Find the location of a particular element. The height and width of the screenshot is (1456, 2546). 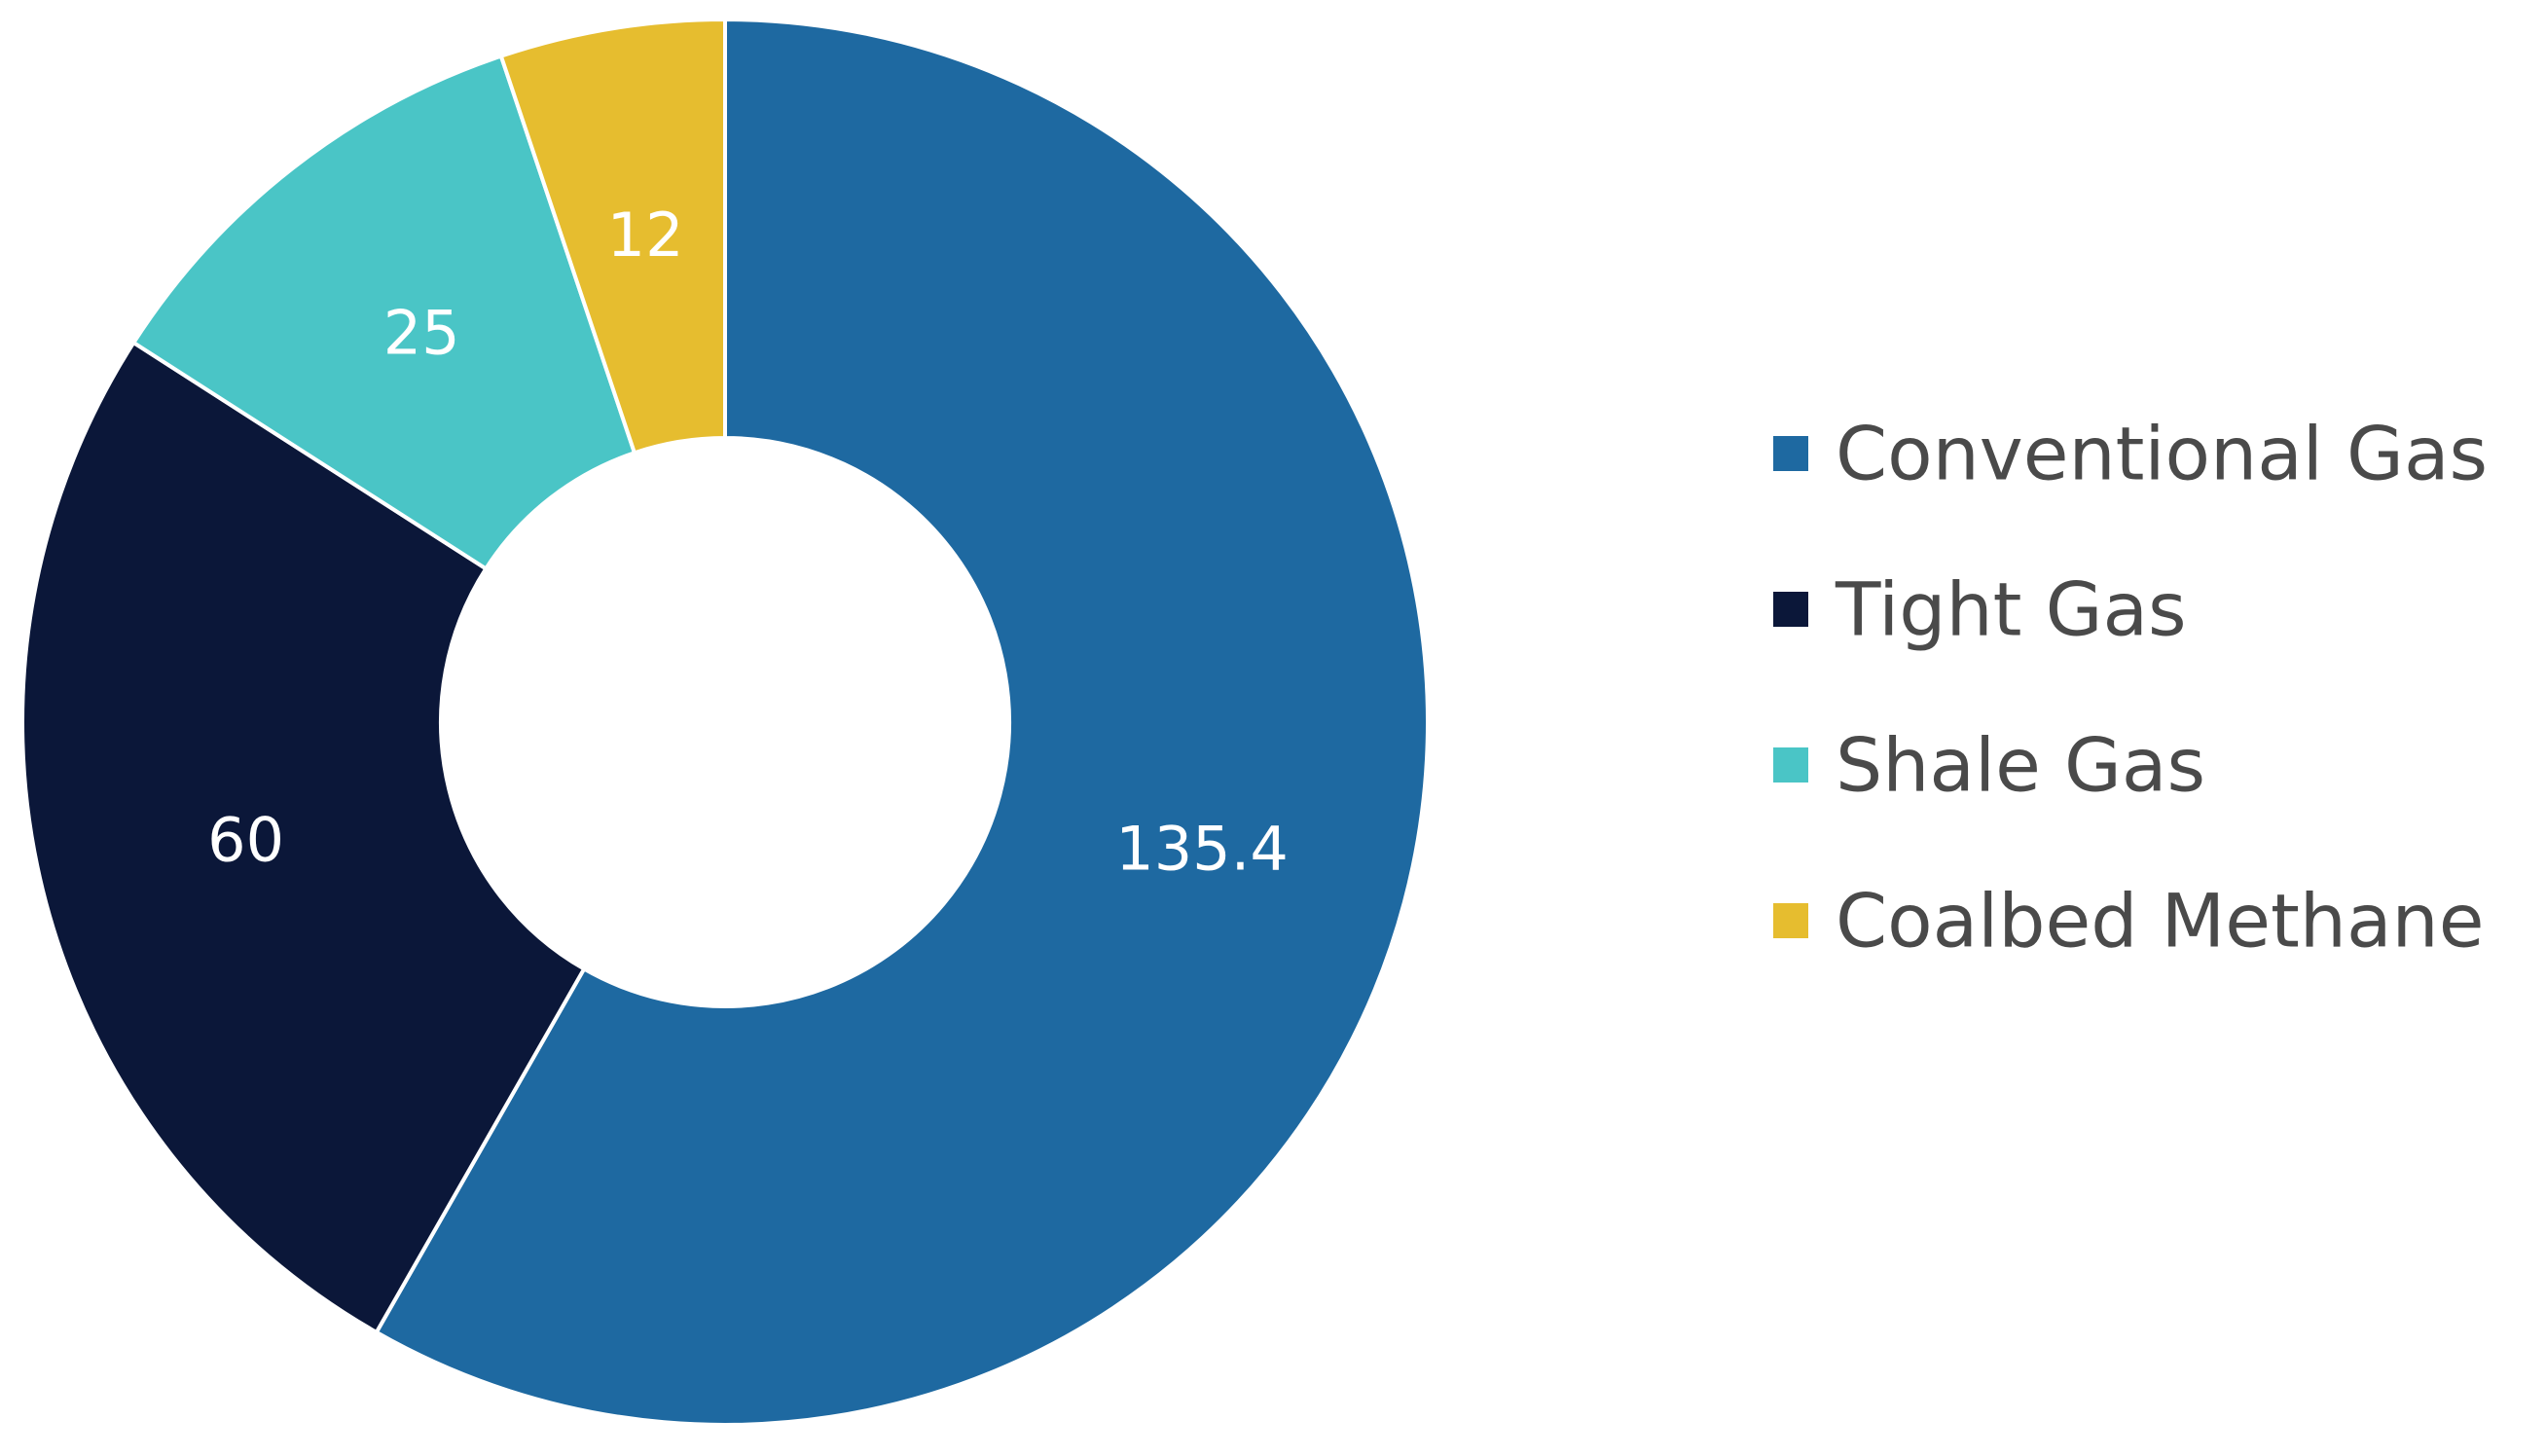

legend-item-shale-gas: Shale Gas is located at coordinates (1989, 765).